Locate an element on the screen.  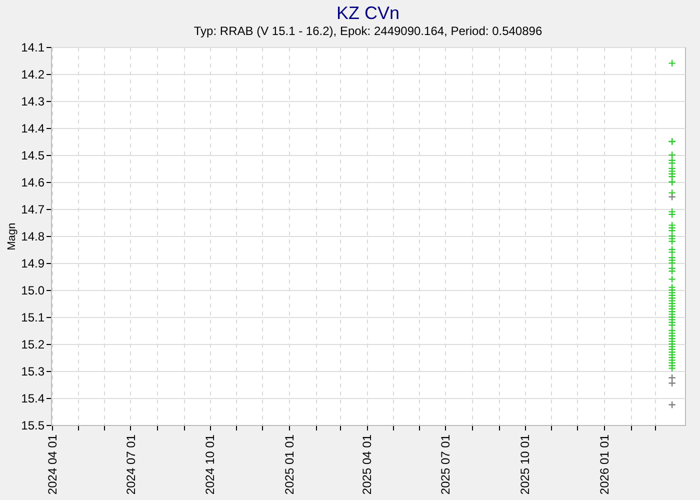
x-tick-label: 2025 01 01 is located at coordinates (289, 464).